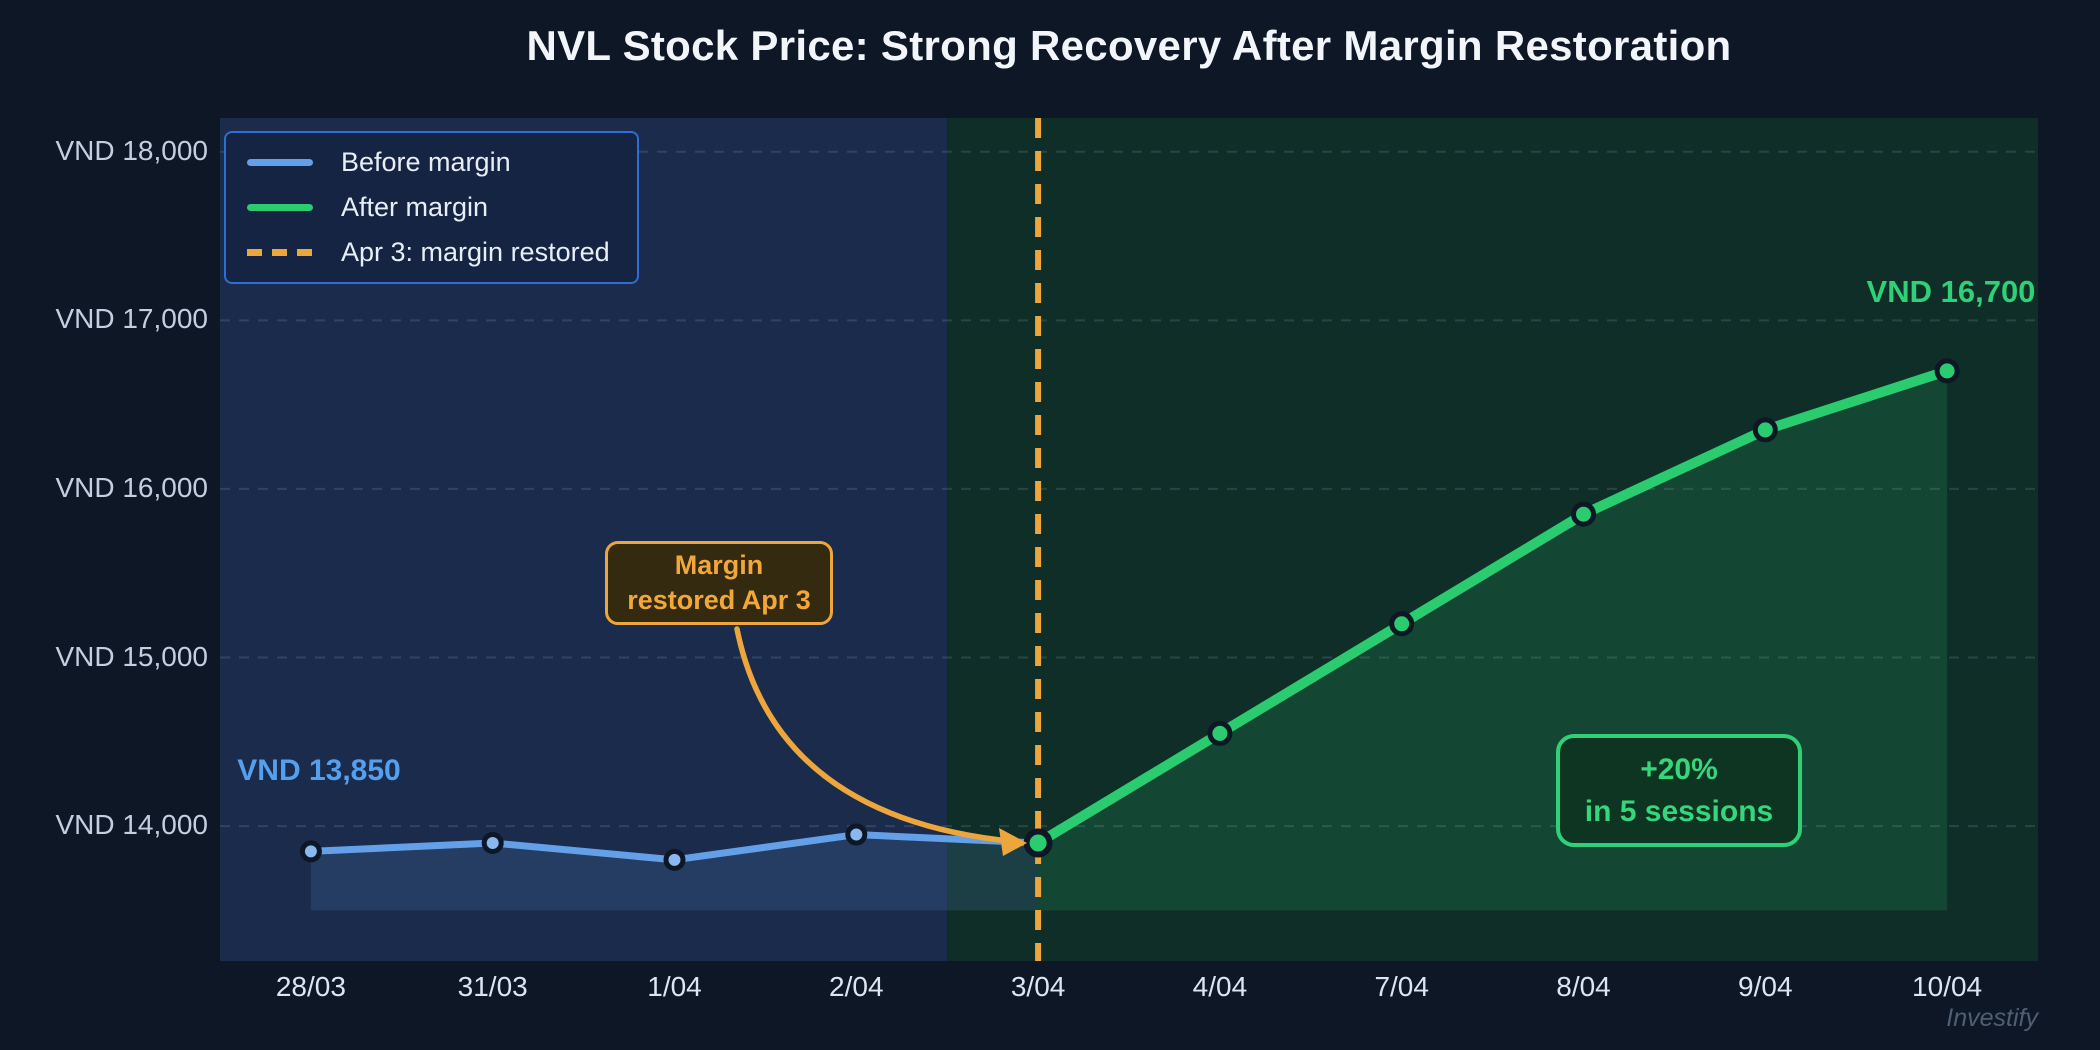  What do you see at coordinates (131, 825) in the screenshot?
I see `y-tick-label: VND 14,000` at bounding box center [131, 825].